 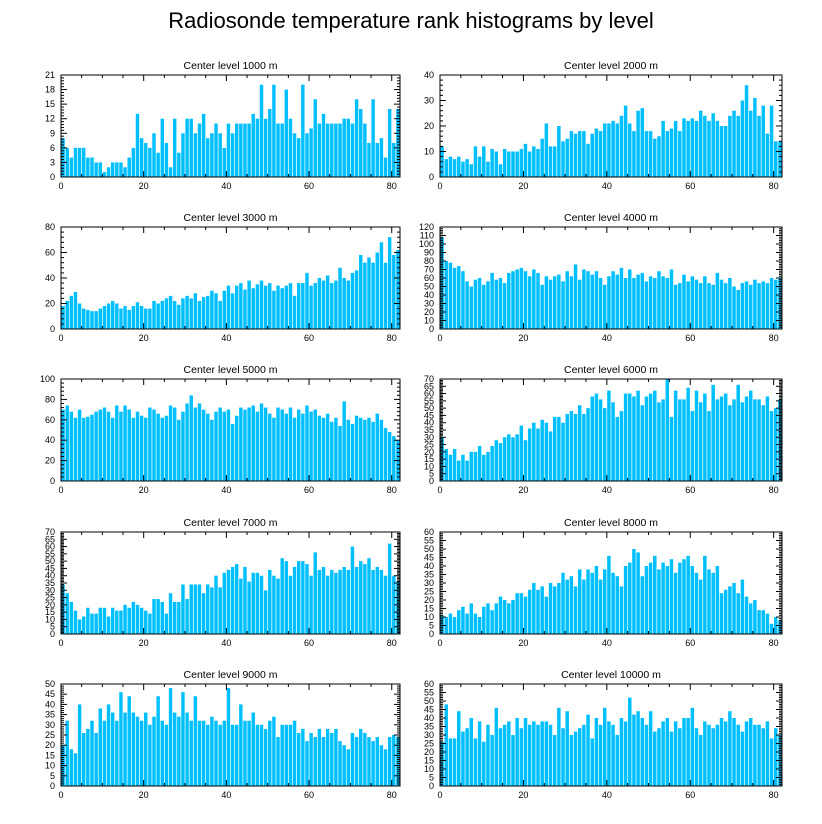 I want to click on x-tick-label: 20, so click(x=523, y=186).